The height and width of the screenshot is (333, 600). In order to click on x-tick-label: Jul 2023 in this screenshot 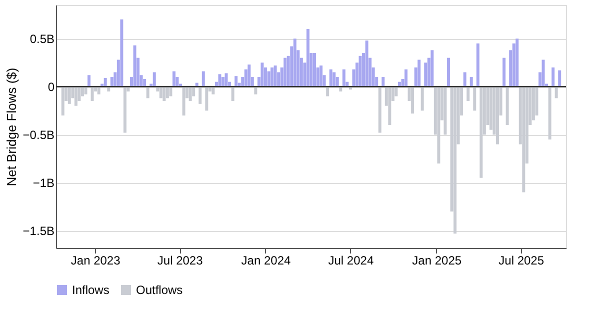, I will do `click(180, 261)`.